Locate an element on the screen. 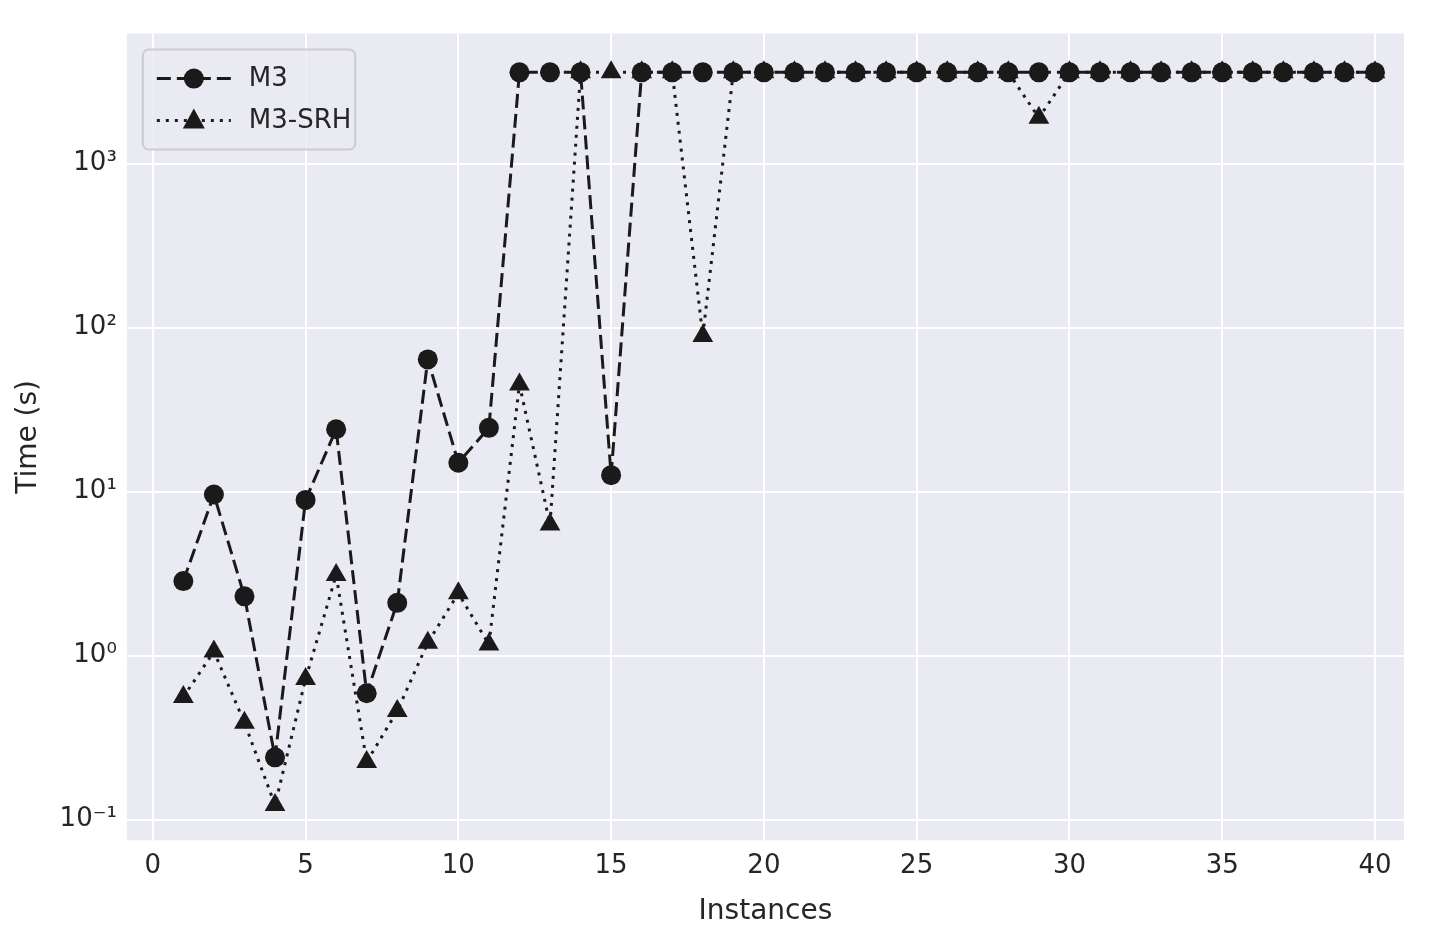 This screenshot has width=1444, height=947. y-tick-label: 10³ is located at coordinates (95, 161).